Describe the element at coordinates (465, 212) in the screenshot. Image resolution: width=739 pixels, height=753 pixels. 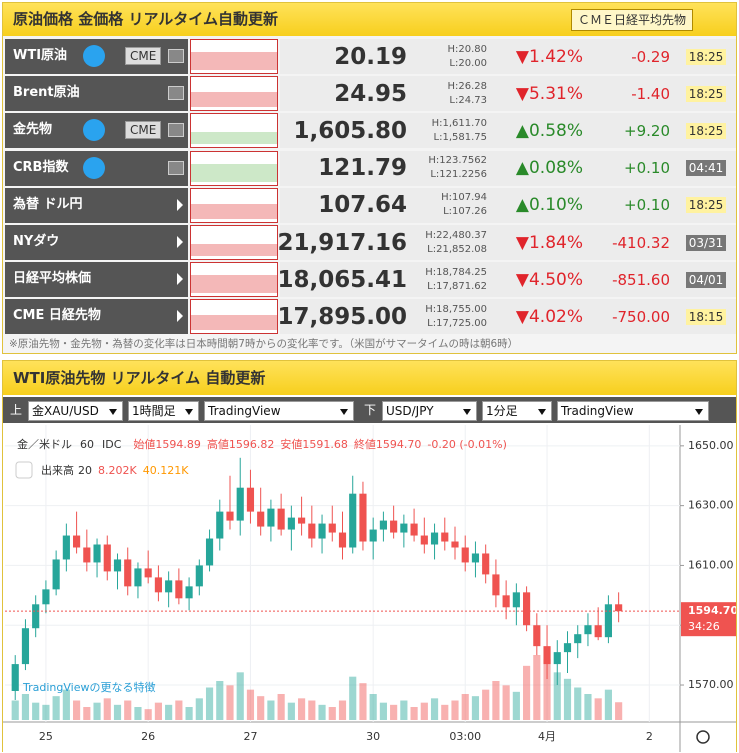
I see `low: L:107.26` at that location.